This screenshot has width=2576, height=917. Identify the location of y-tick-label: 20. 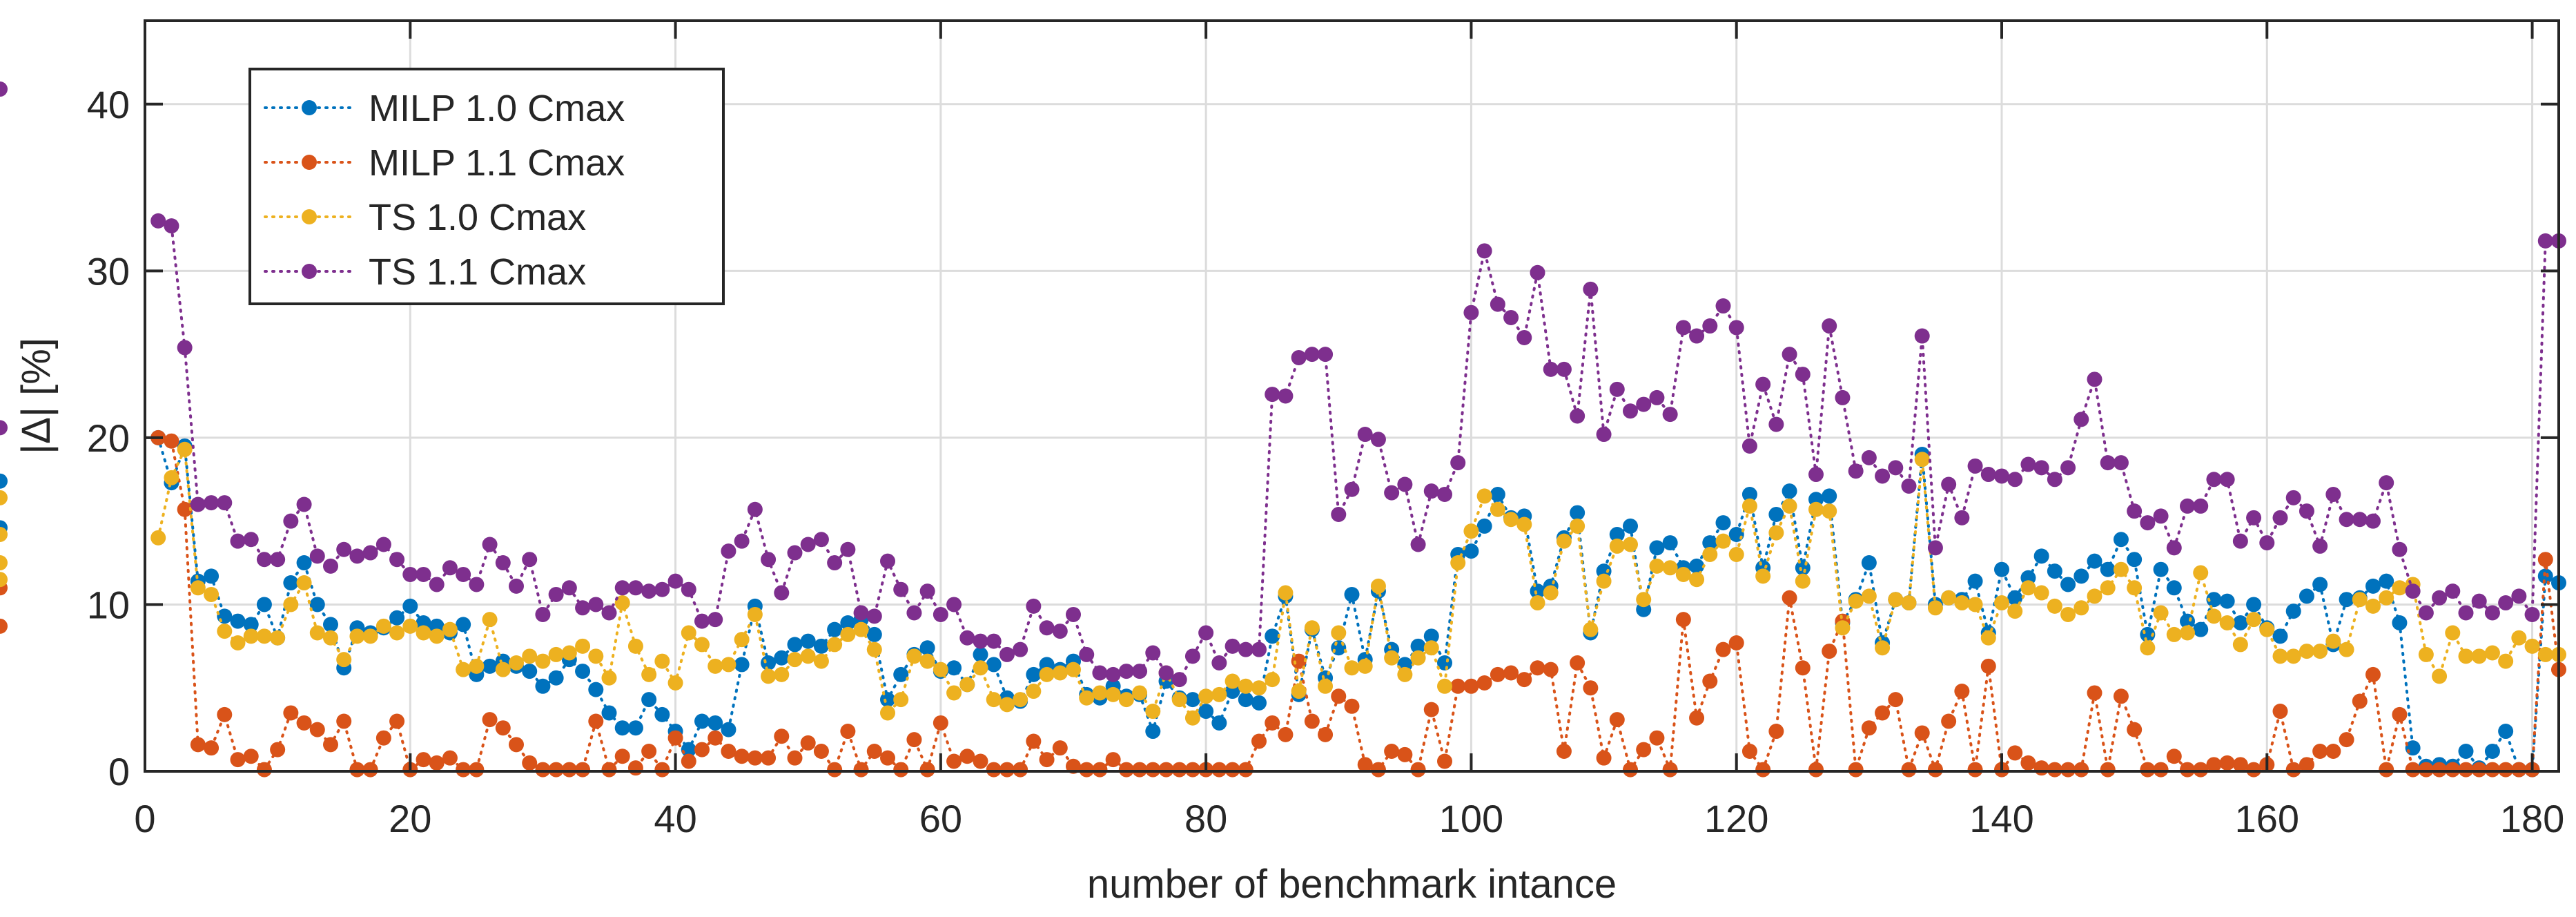
(108, 438).